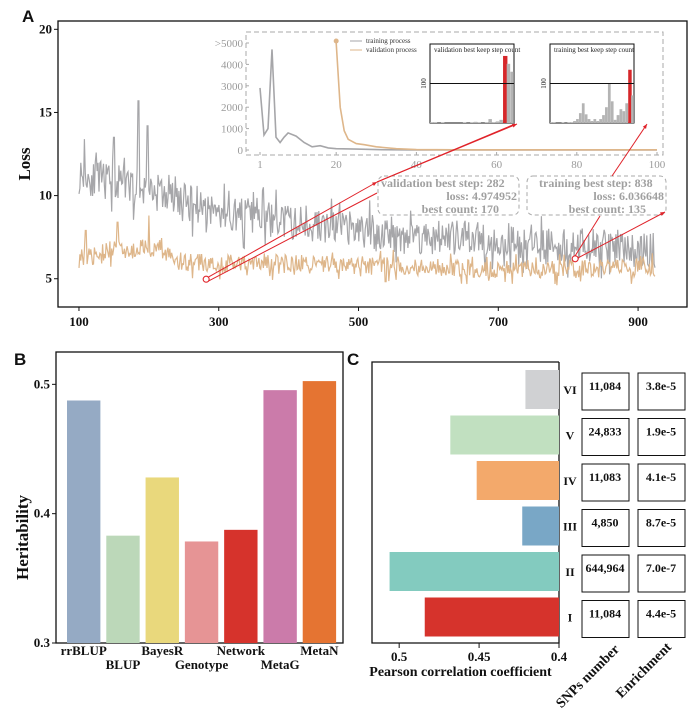 The image size is (697, 717). I want to click on bar-network, so click(241, 586).